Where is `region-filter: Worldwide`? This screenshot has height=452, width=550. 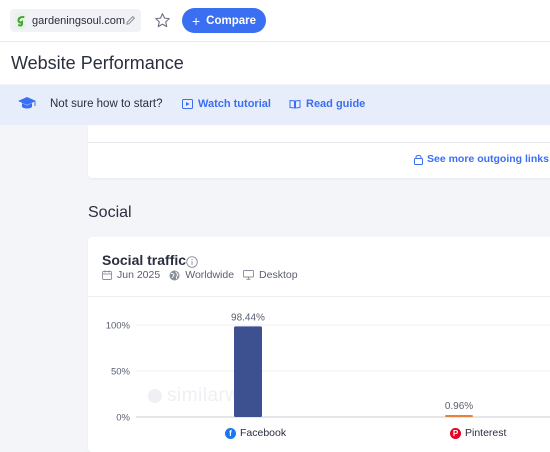
region-filter: Worldwide is located at coordinates (201, 275).